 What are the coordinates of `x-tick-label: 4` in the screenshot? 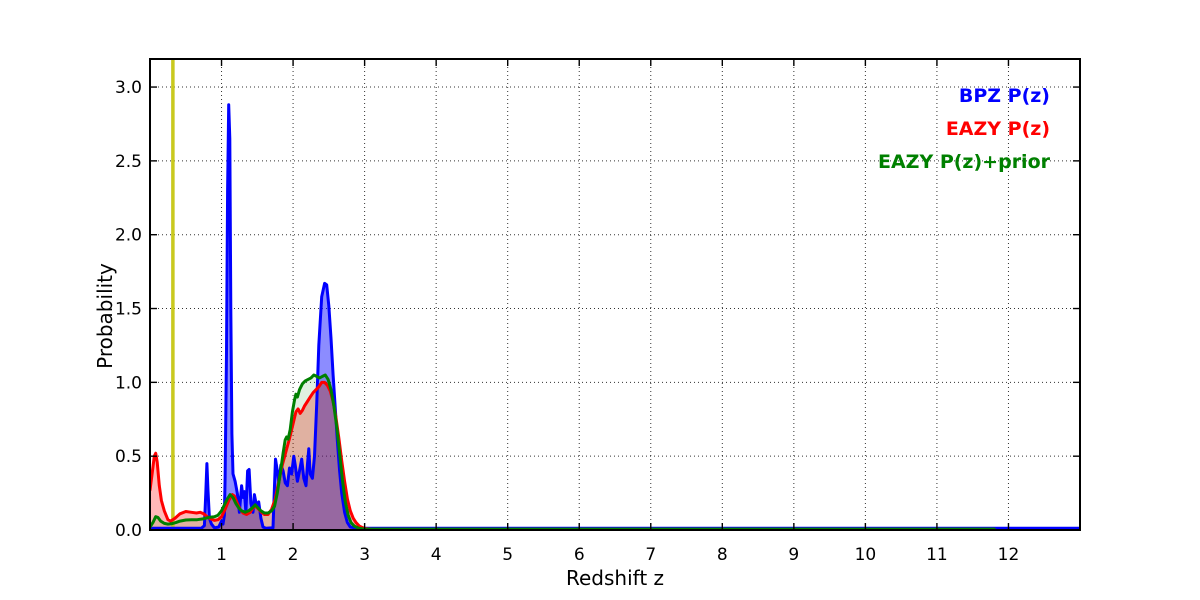 It's located at (436, 555).